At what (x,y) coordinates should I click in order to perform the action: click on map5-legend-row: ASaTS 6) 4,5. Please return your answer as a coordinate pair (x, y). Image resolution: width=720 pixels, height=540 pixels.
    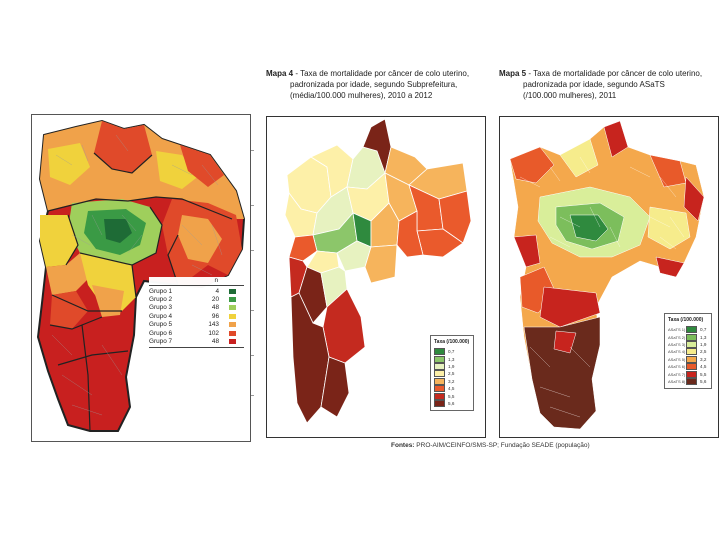
    Looking at the image, I should click on (688, 367).